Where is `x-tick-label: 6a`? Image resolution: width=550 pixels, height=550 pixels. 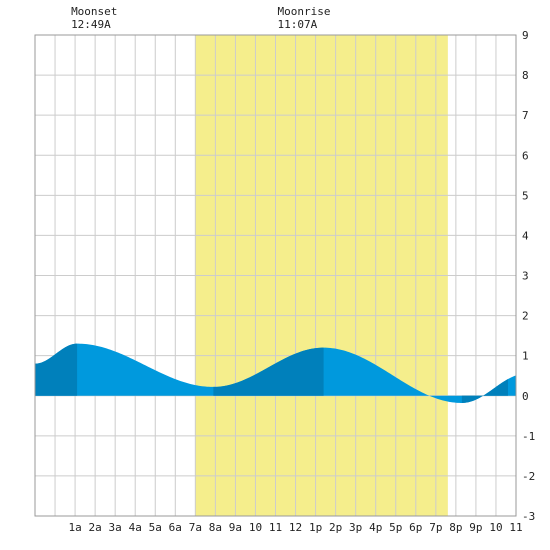
x-tick-label: 6a is located at coordinates (175, 527).